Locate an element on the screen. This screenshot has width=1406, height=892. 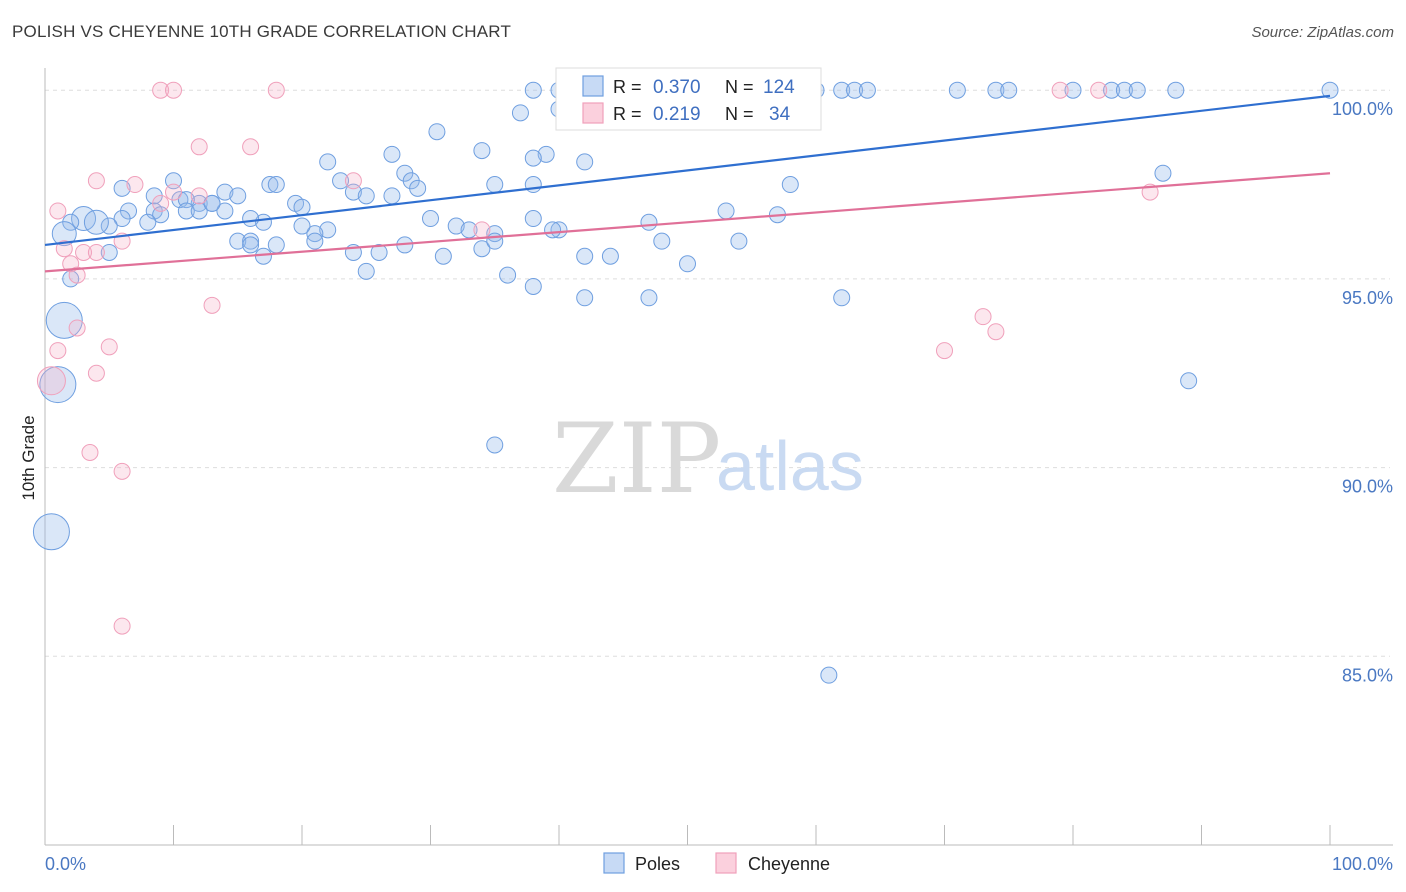
y-tick-label-1: 95.0% is located at coordinates (1367, 298).